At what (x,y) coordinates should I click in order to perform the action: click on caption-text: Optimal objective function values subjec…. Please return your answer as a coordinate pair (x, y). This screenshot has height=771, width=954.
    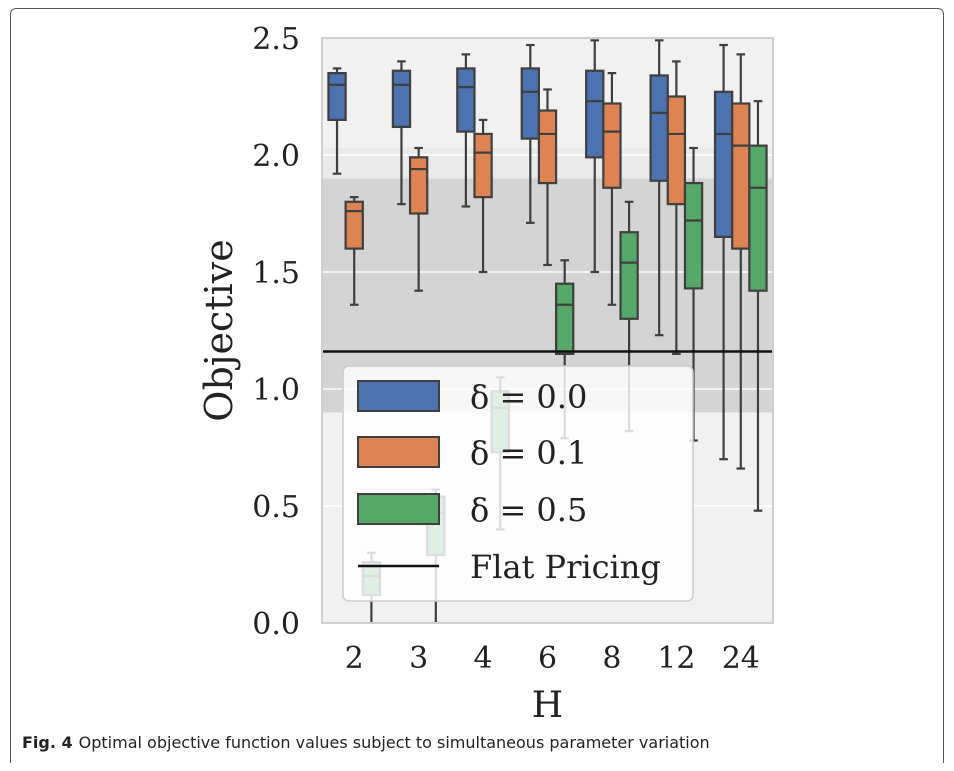
    Looking at the image, I should click on (394, 742).